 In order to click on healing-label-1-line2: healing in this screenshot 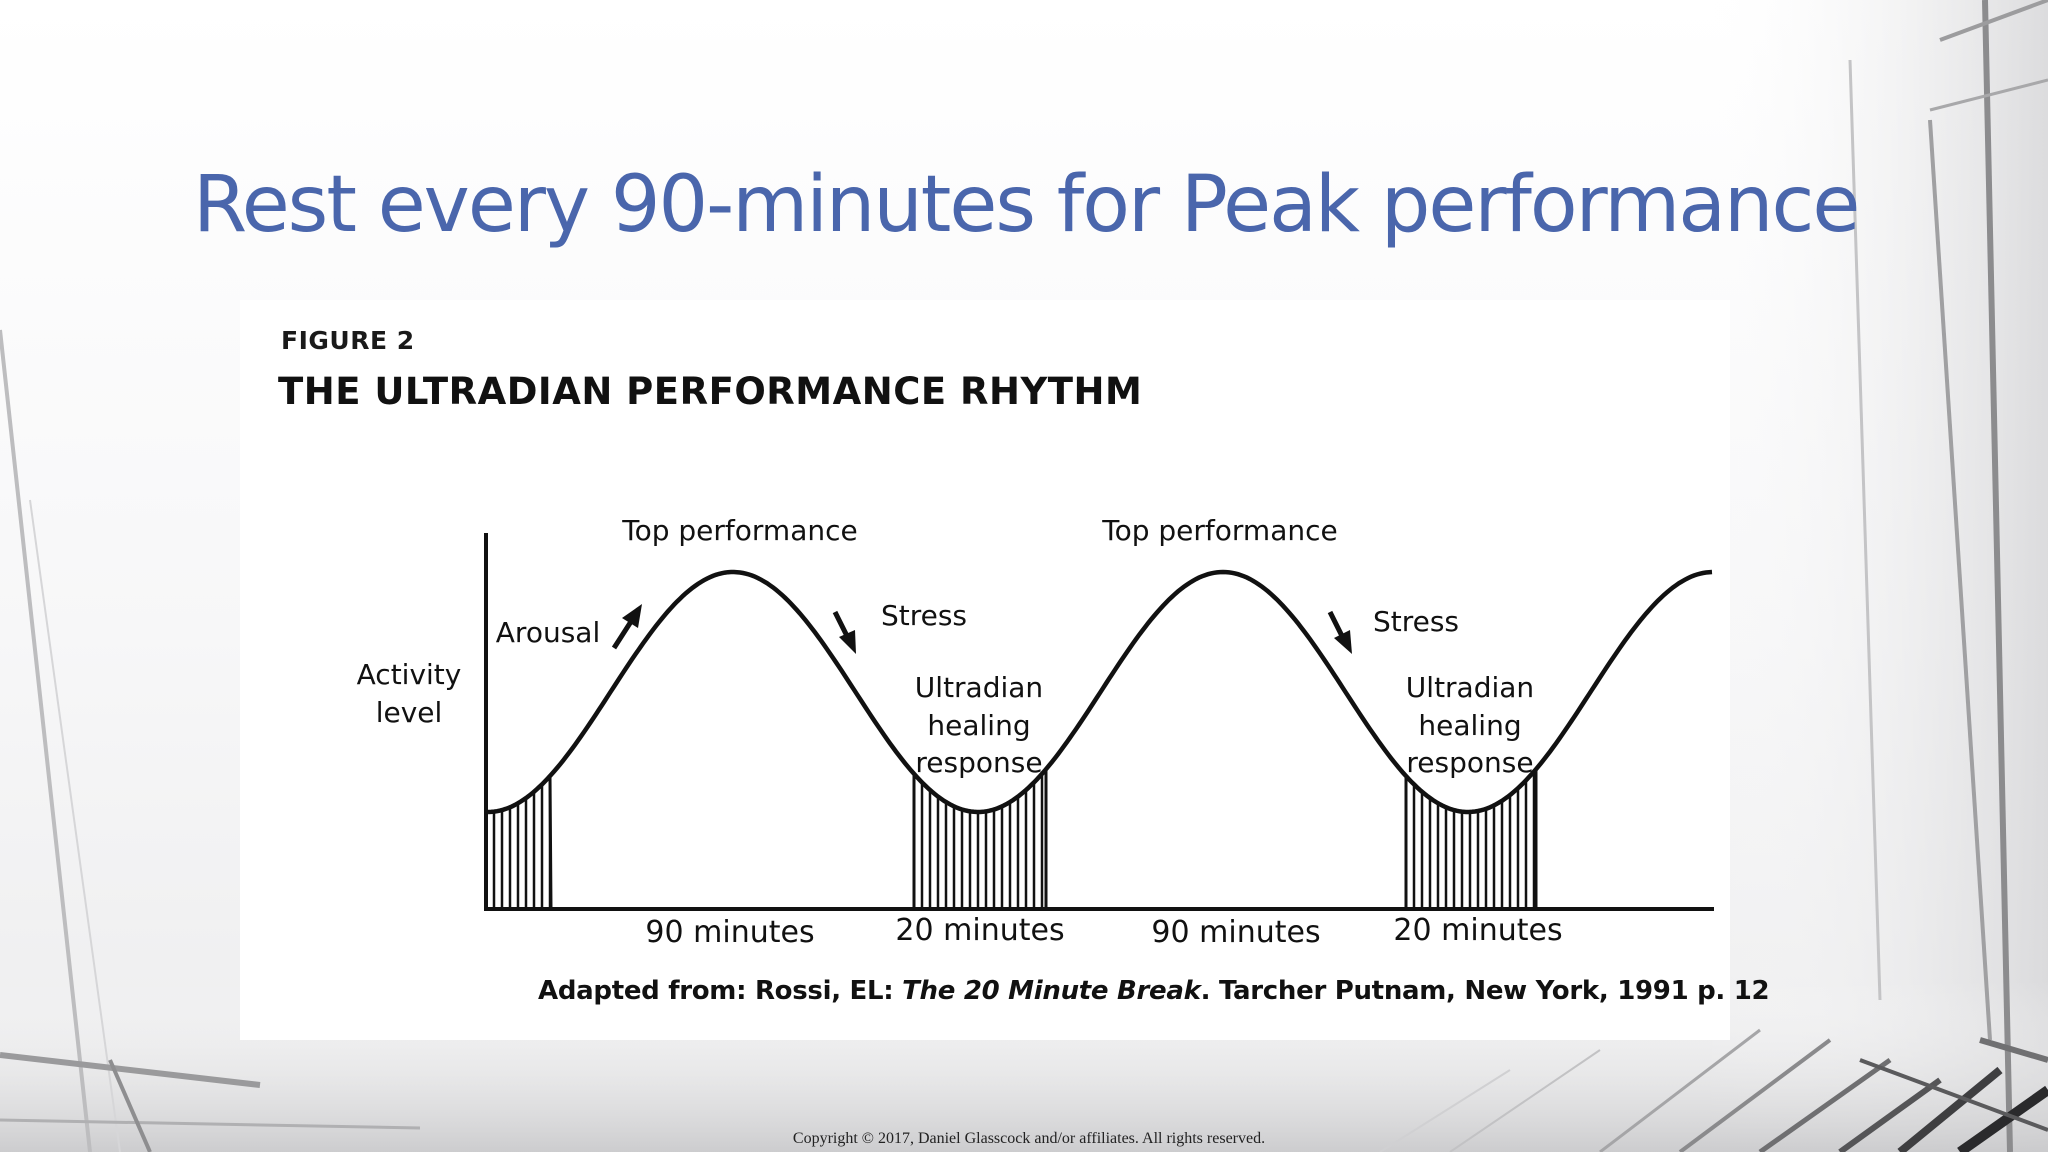, I will do `click(978, 725)`.